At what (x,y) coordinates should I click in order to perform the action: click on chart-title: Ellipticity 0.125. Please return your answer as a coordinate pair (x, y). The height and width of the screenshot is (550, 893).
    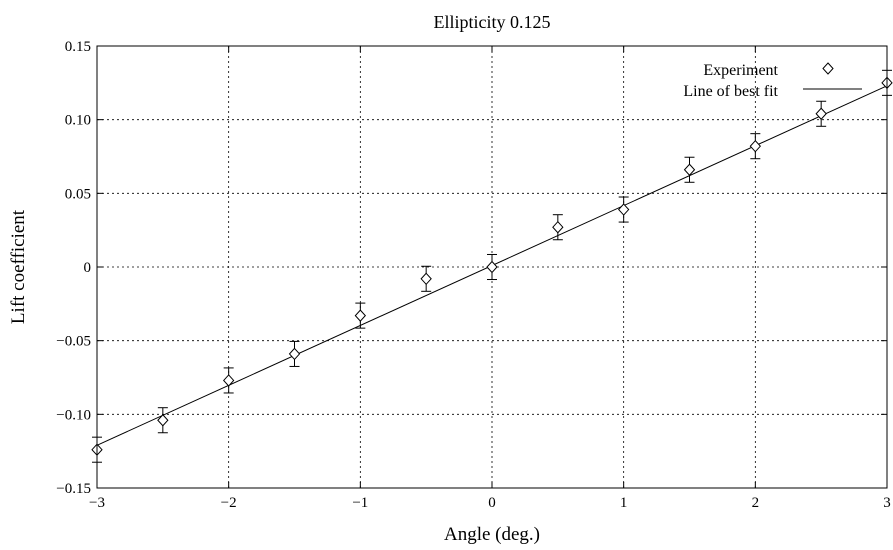
    Looking at the image, I should click on (492, 22).